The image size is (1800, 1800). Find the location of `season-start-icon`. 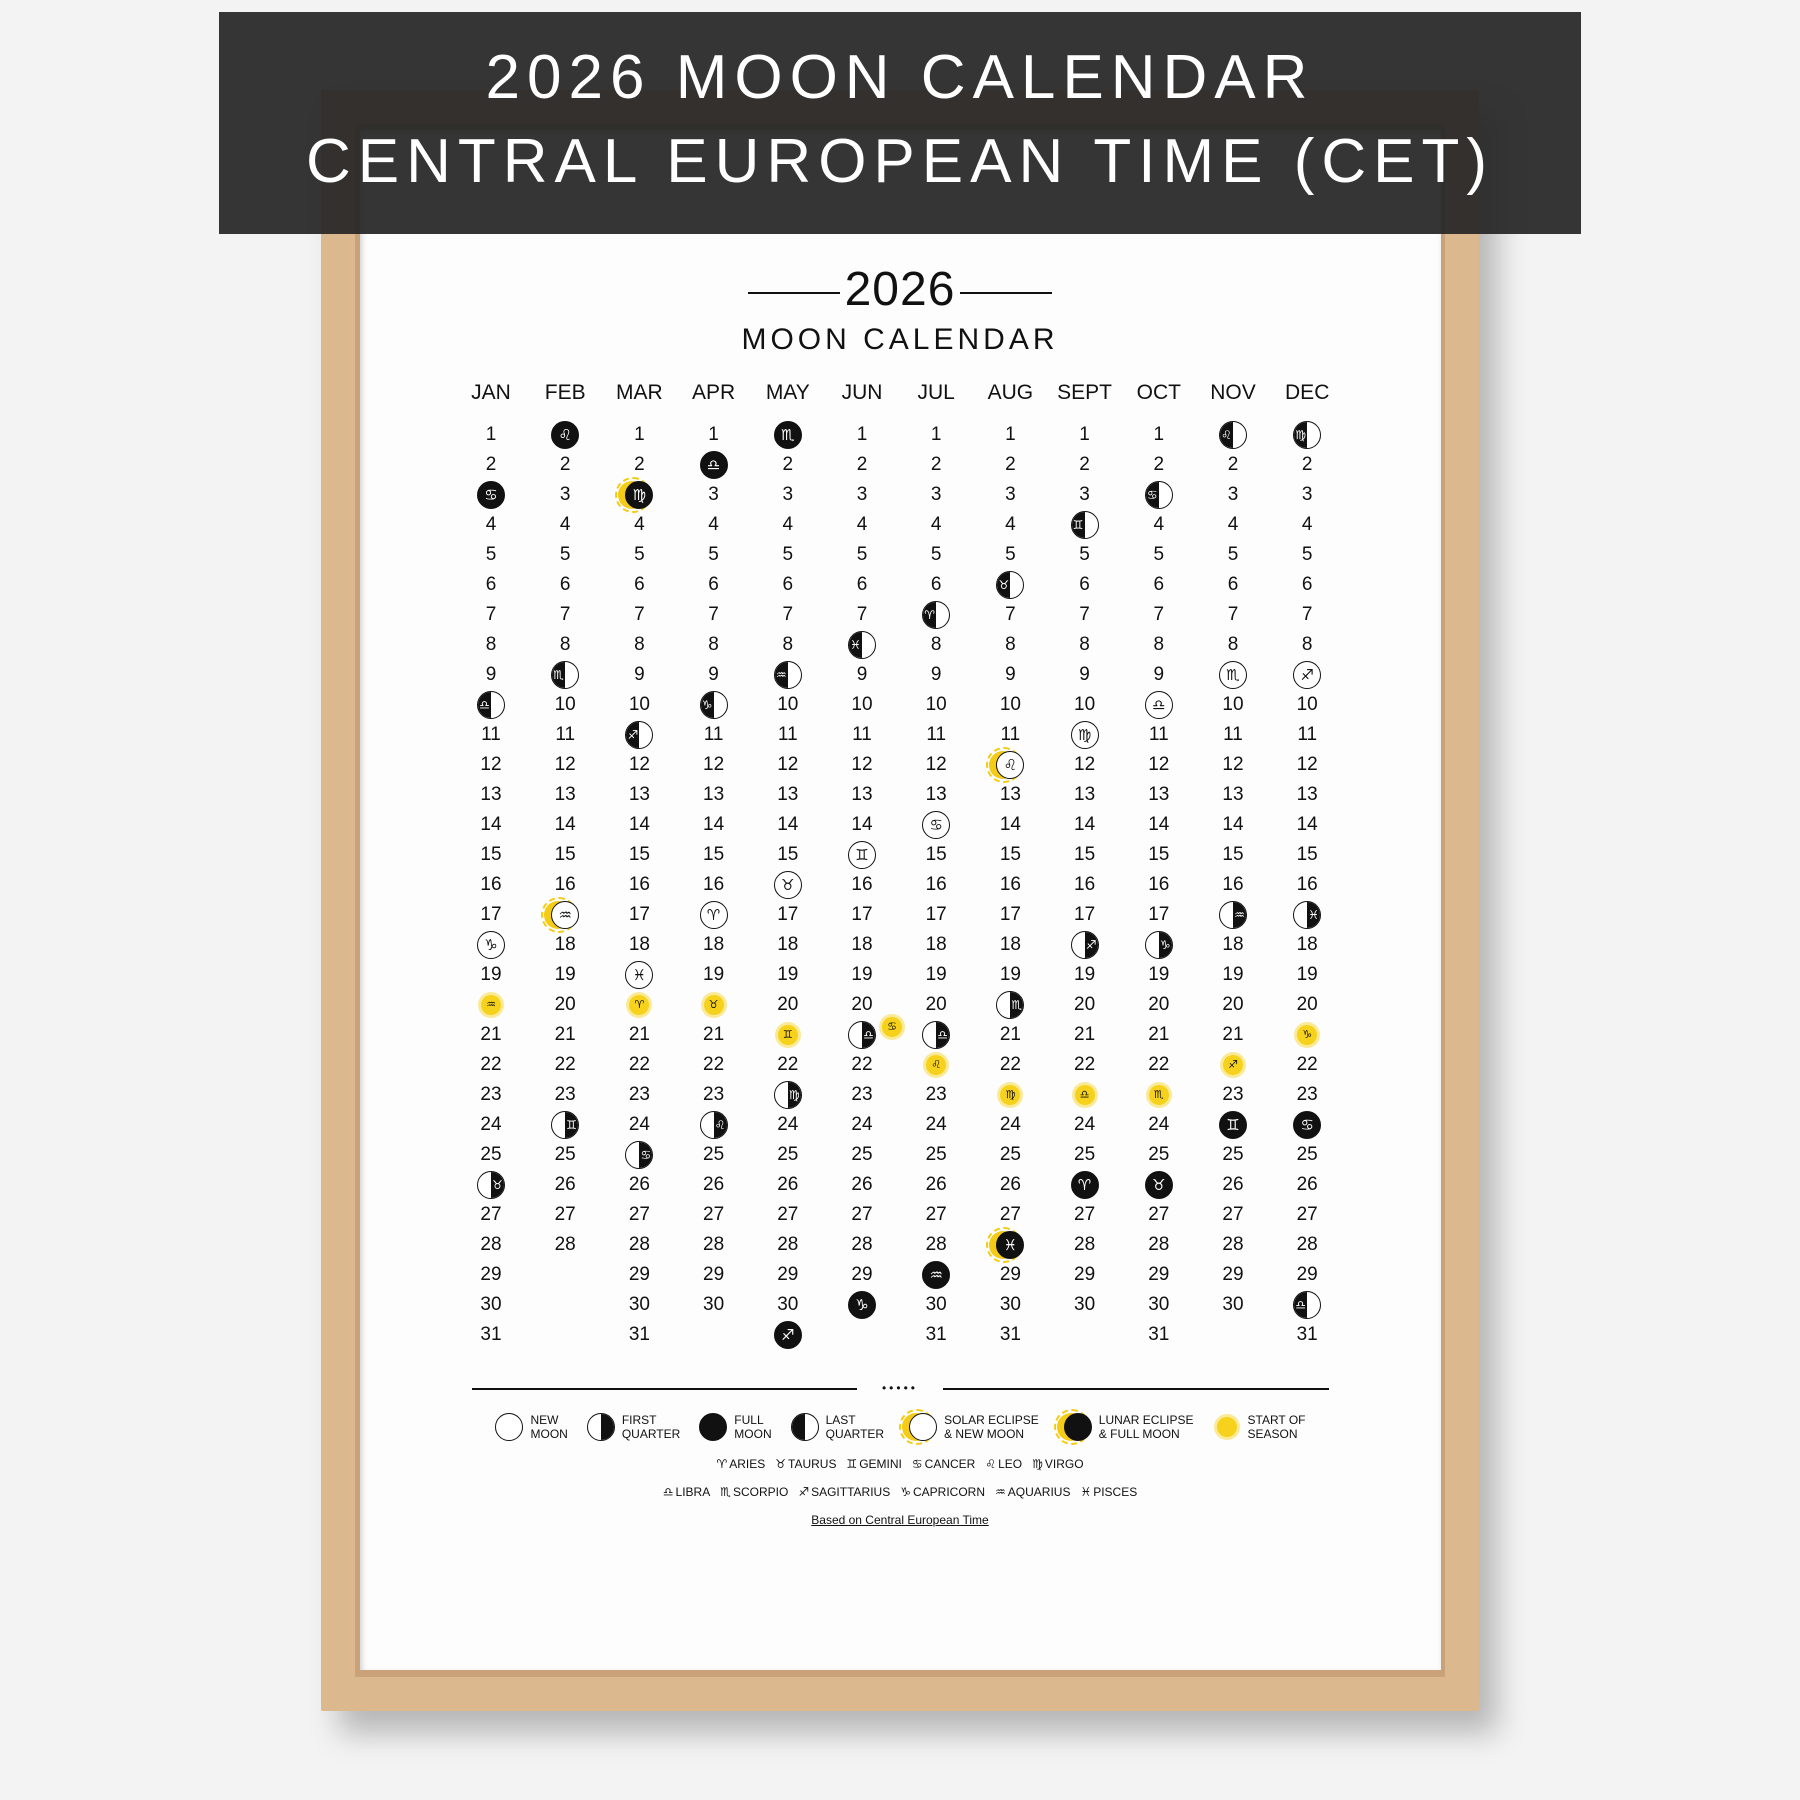

season-start-icon is located at coordinates (1226, 1427).